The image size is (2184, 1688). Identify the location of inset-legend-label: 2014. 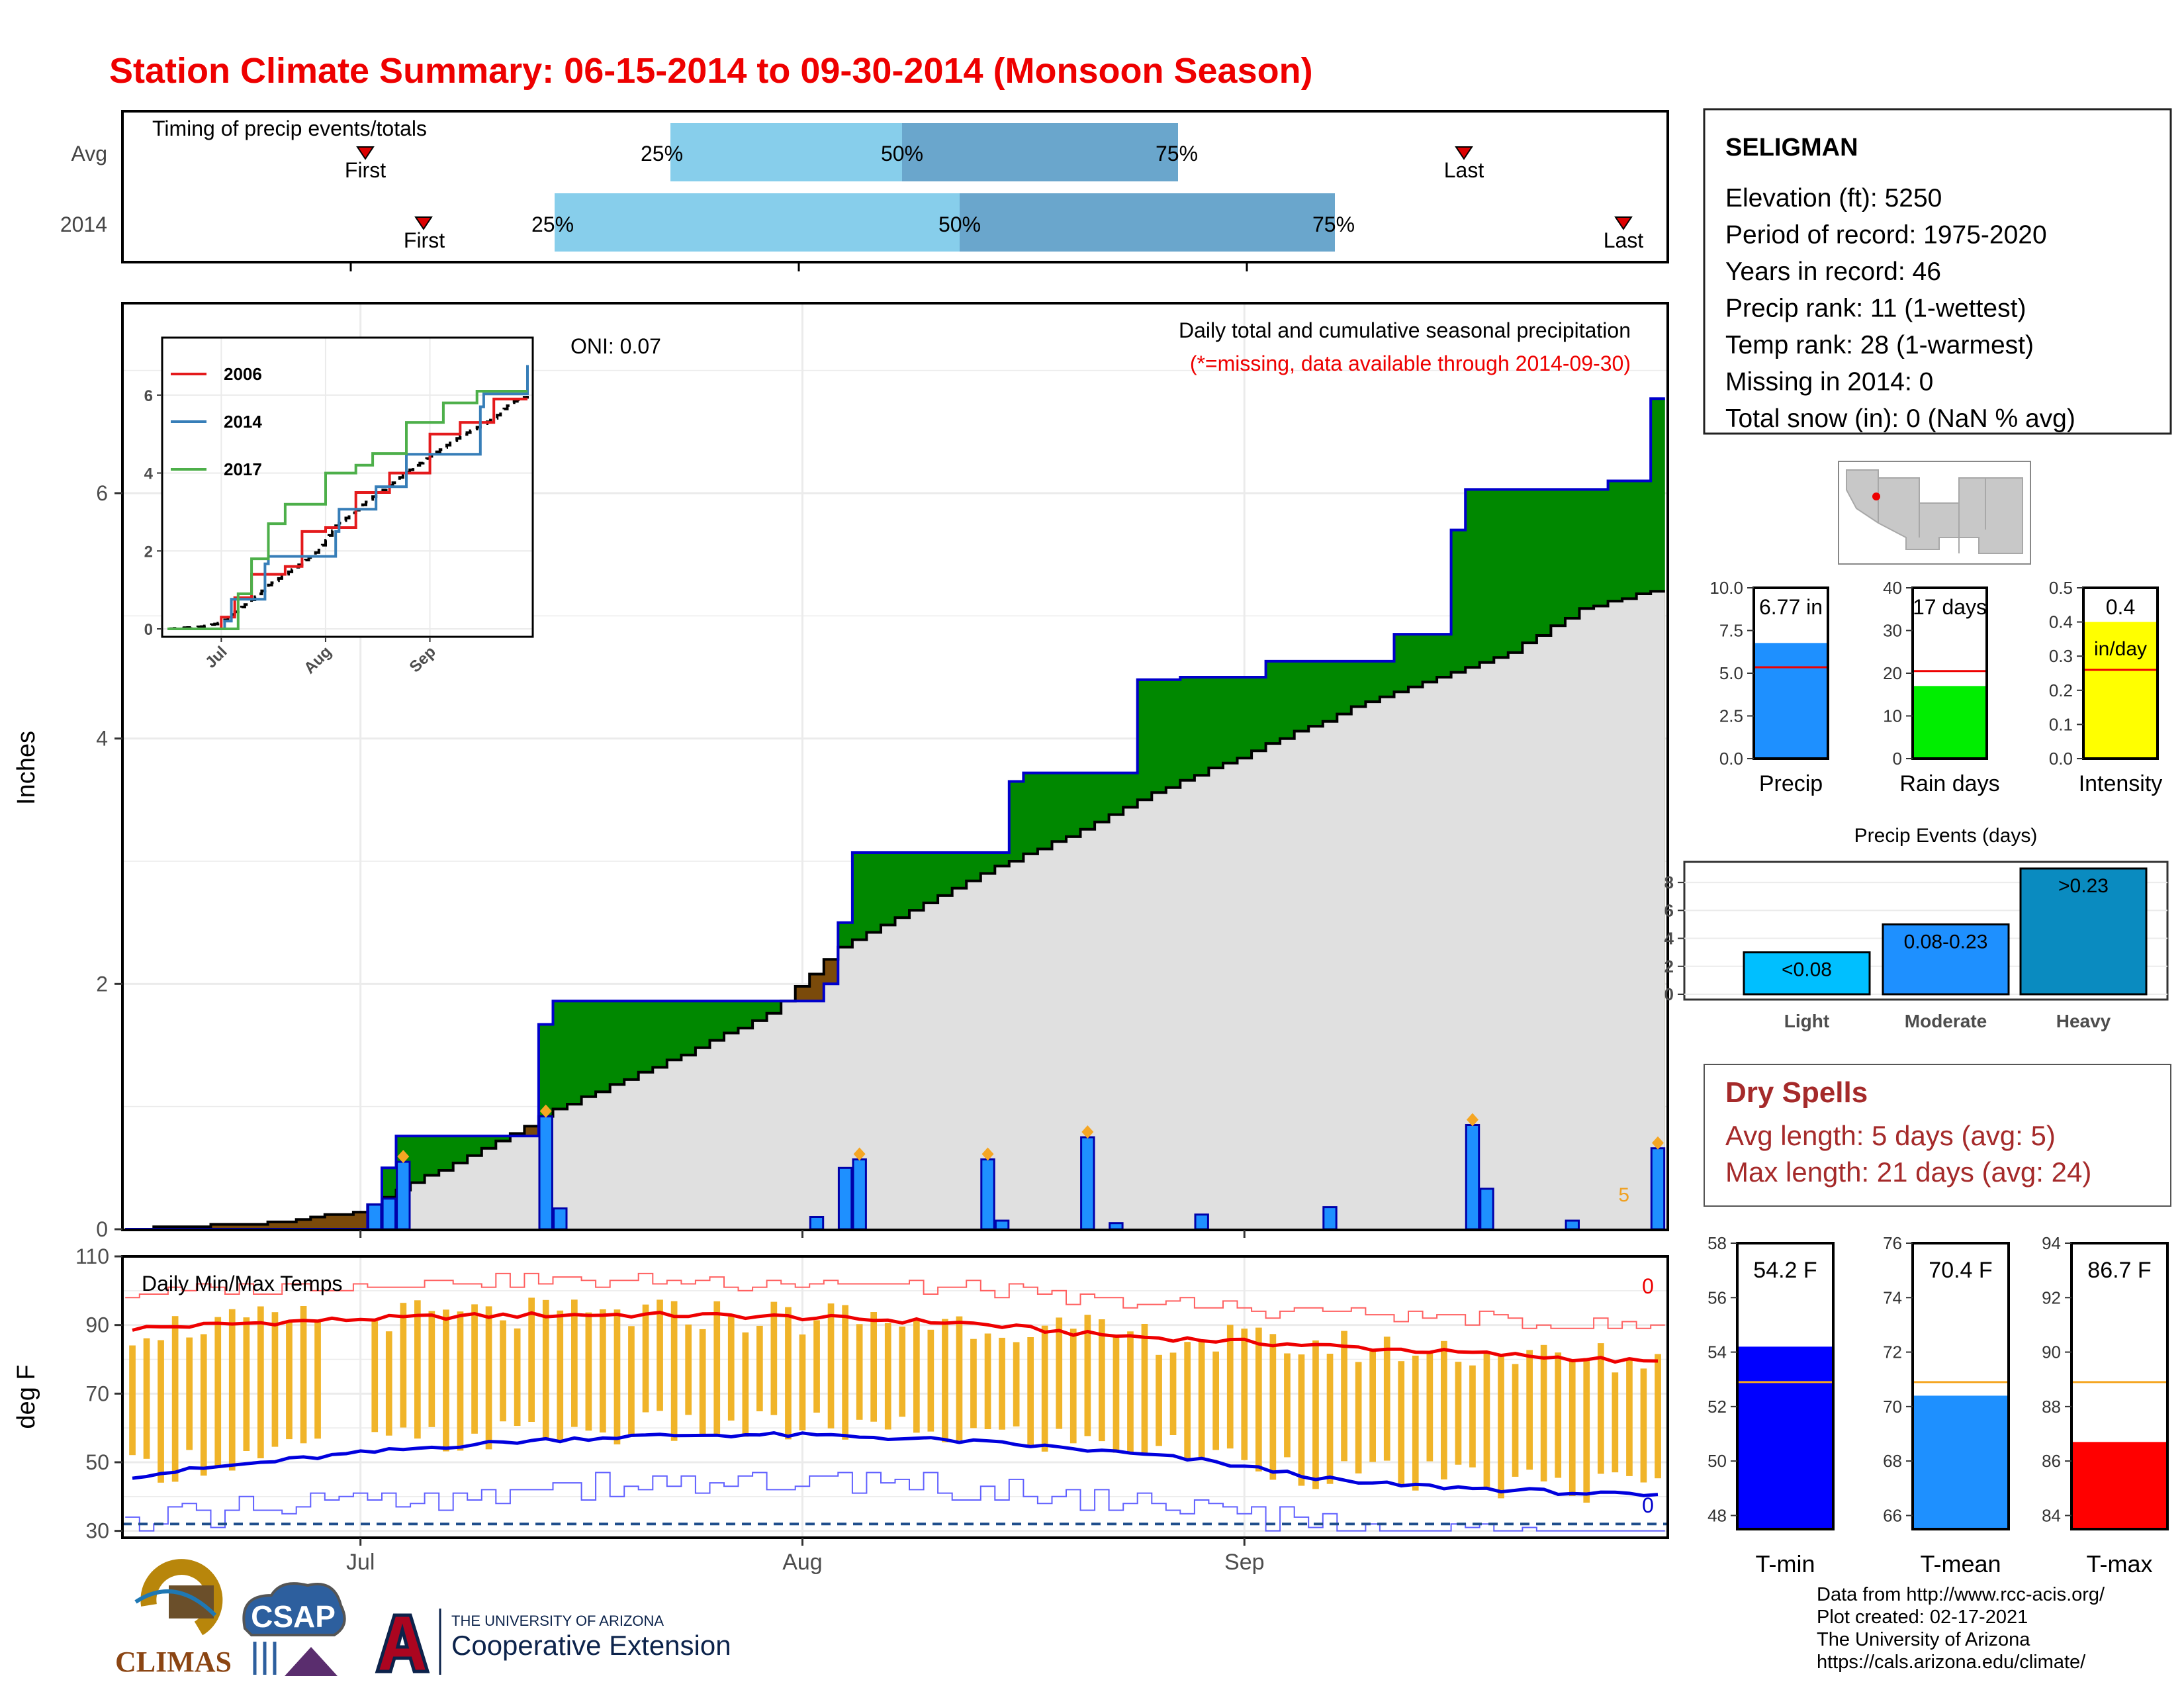
(243, 422).